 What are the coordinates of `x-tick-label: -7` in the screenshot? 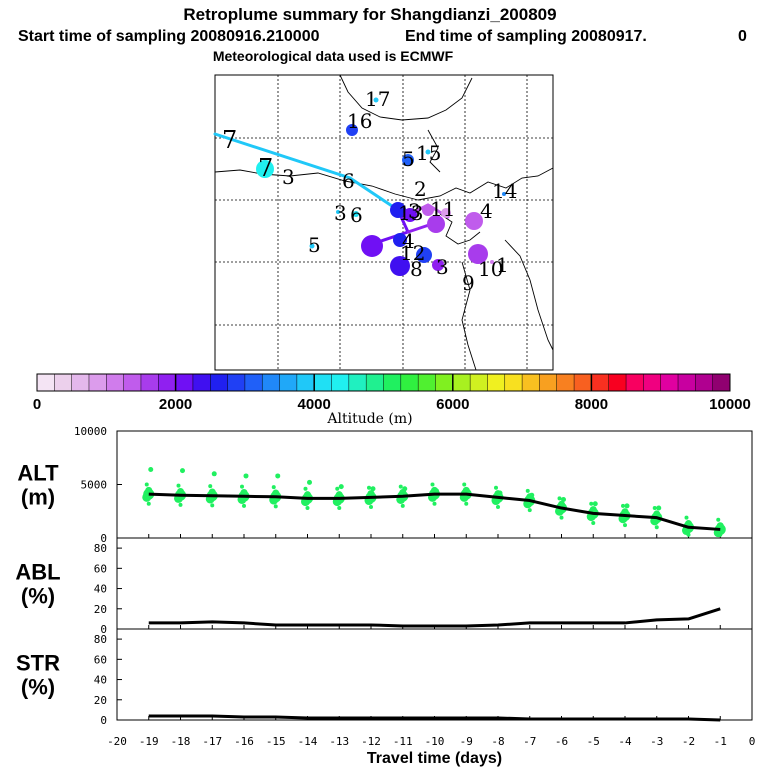 It's located at (529, 741).